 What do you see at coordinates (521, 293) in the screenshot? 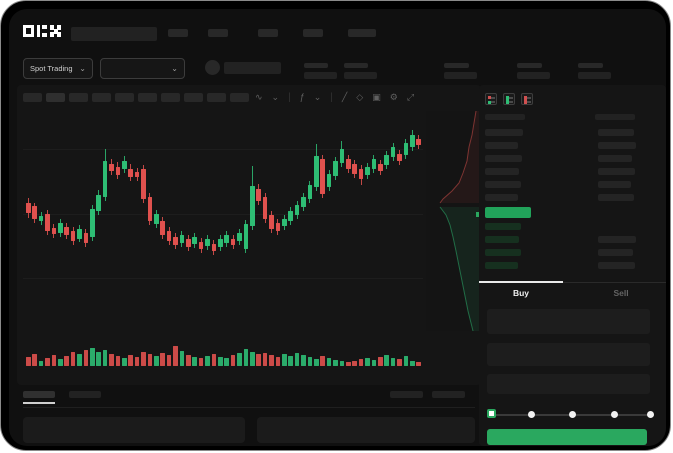
I see `tab-buy: Buy` at bounding box center [521, 293].